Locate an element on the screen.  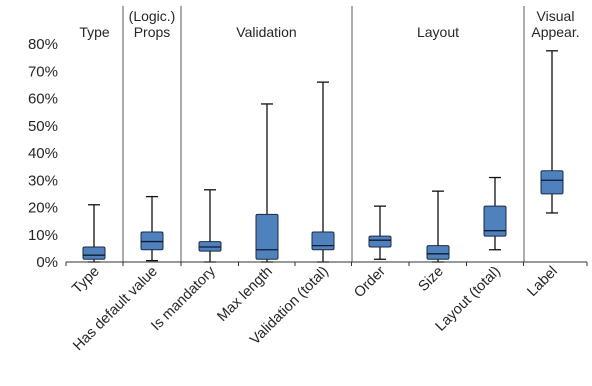
y-tick-label-10: 10% is located at coordinates (43, 235).